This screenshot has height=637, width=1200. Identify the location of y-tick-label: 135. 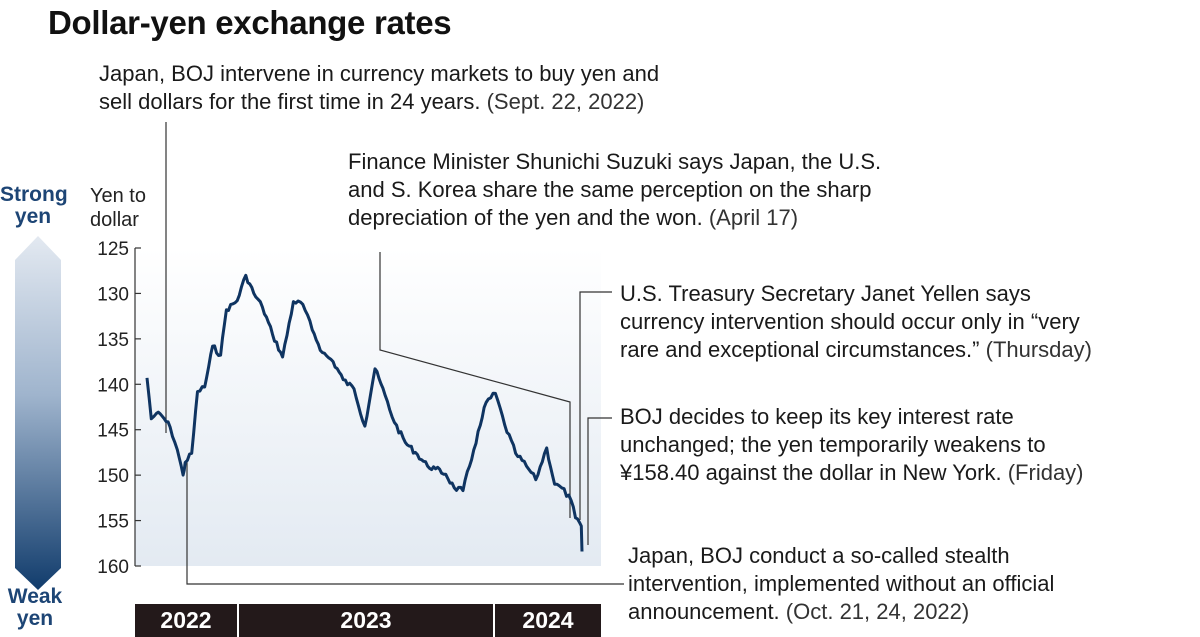
(113, 340).